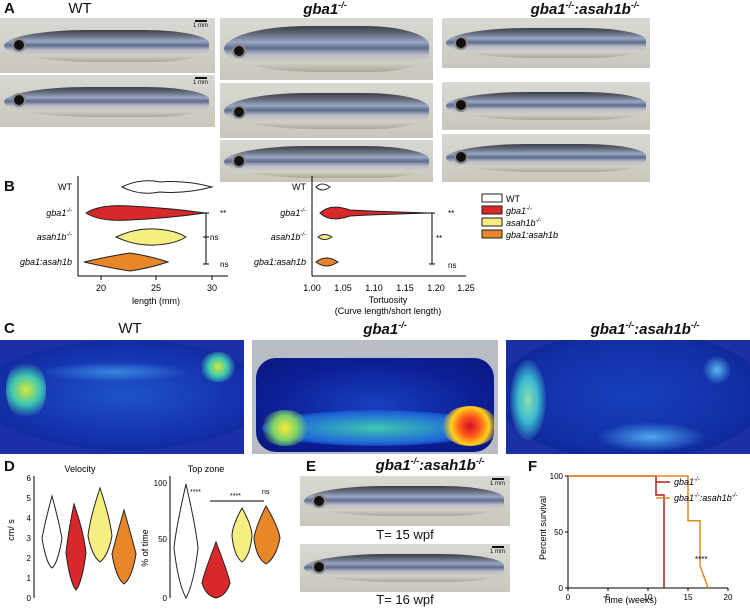  Describe the element at coordinates (122, 397) in the screenshot. I see `heatmap-wt` at that location.